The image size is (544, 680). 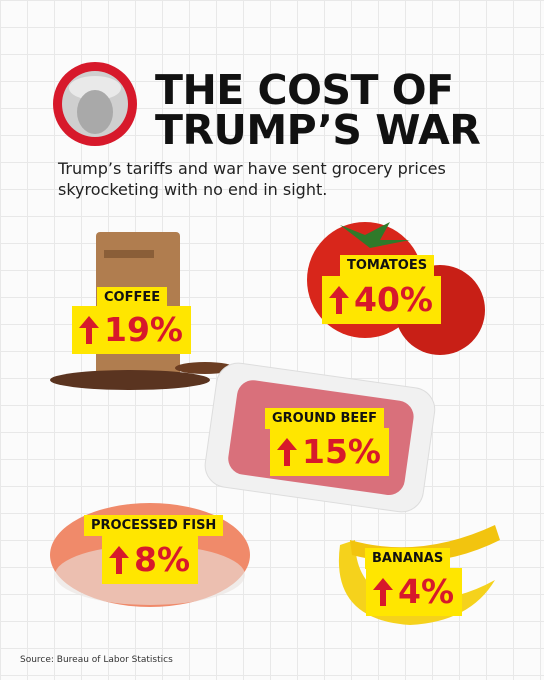 I want to click on item-label: GROUND BEEF, so click(x=325, y=418).